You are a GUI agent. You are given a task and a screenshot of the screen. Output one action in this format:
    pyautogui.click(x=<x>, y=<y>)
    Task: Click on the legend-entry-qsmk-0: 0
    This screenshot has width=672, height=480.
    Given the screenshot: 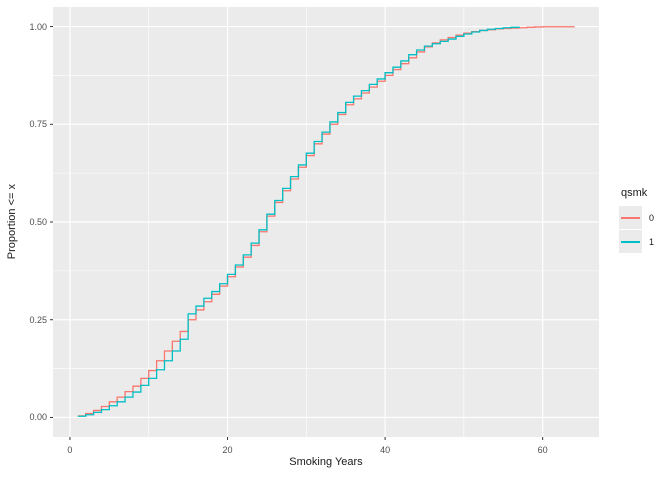 What is the action you would take?
    pyautogui.click(x=636, y=217)
    